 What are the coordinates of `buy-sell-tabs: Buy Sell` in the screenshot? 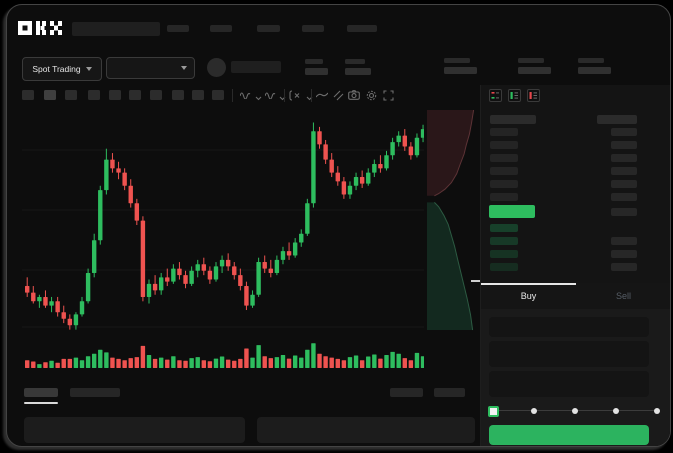 It's located at (575, 296).